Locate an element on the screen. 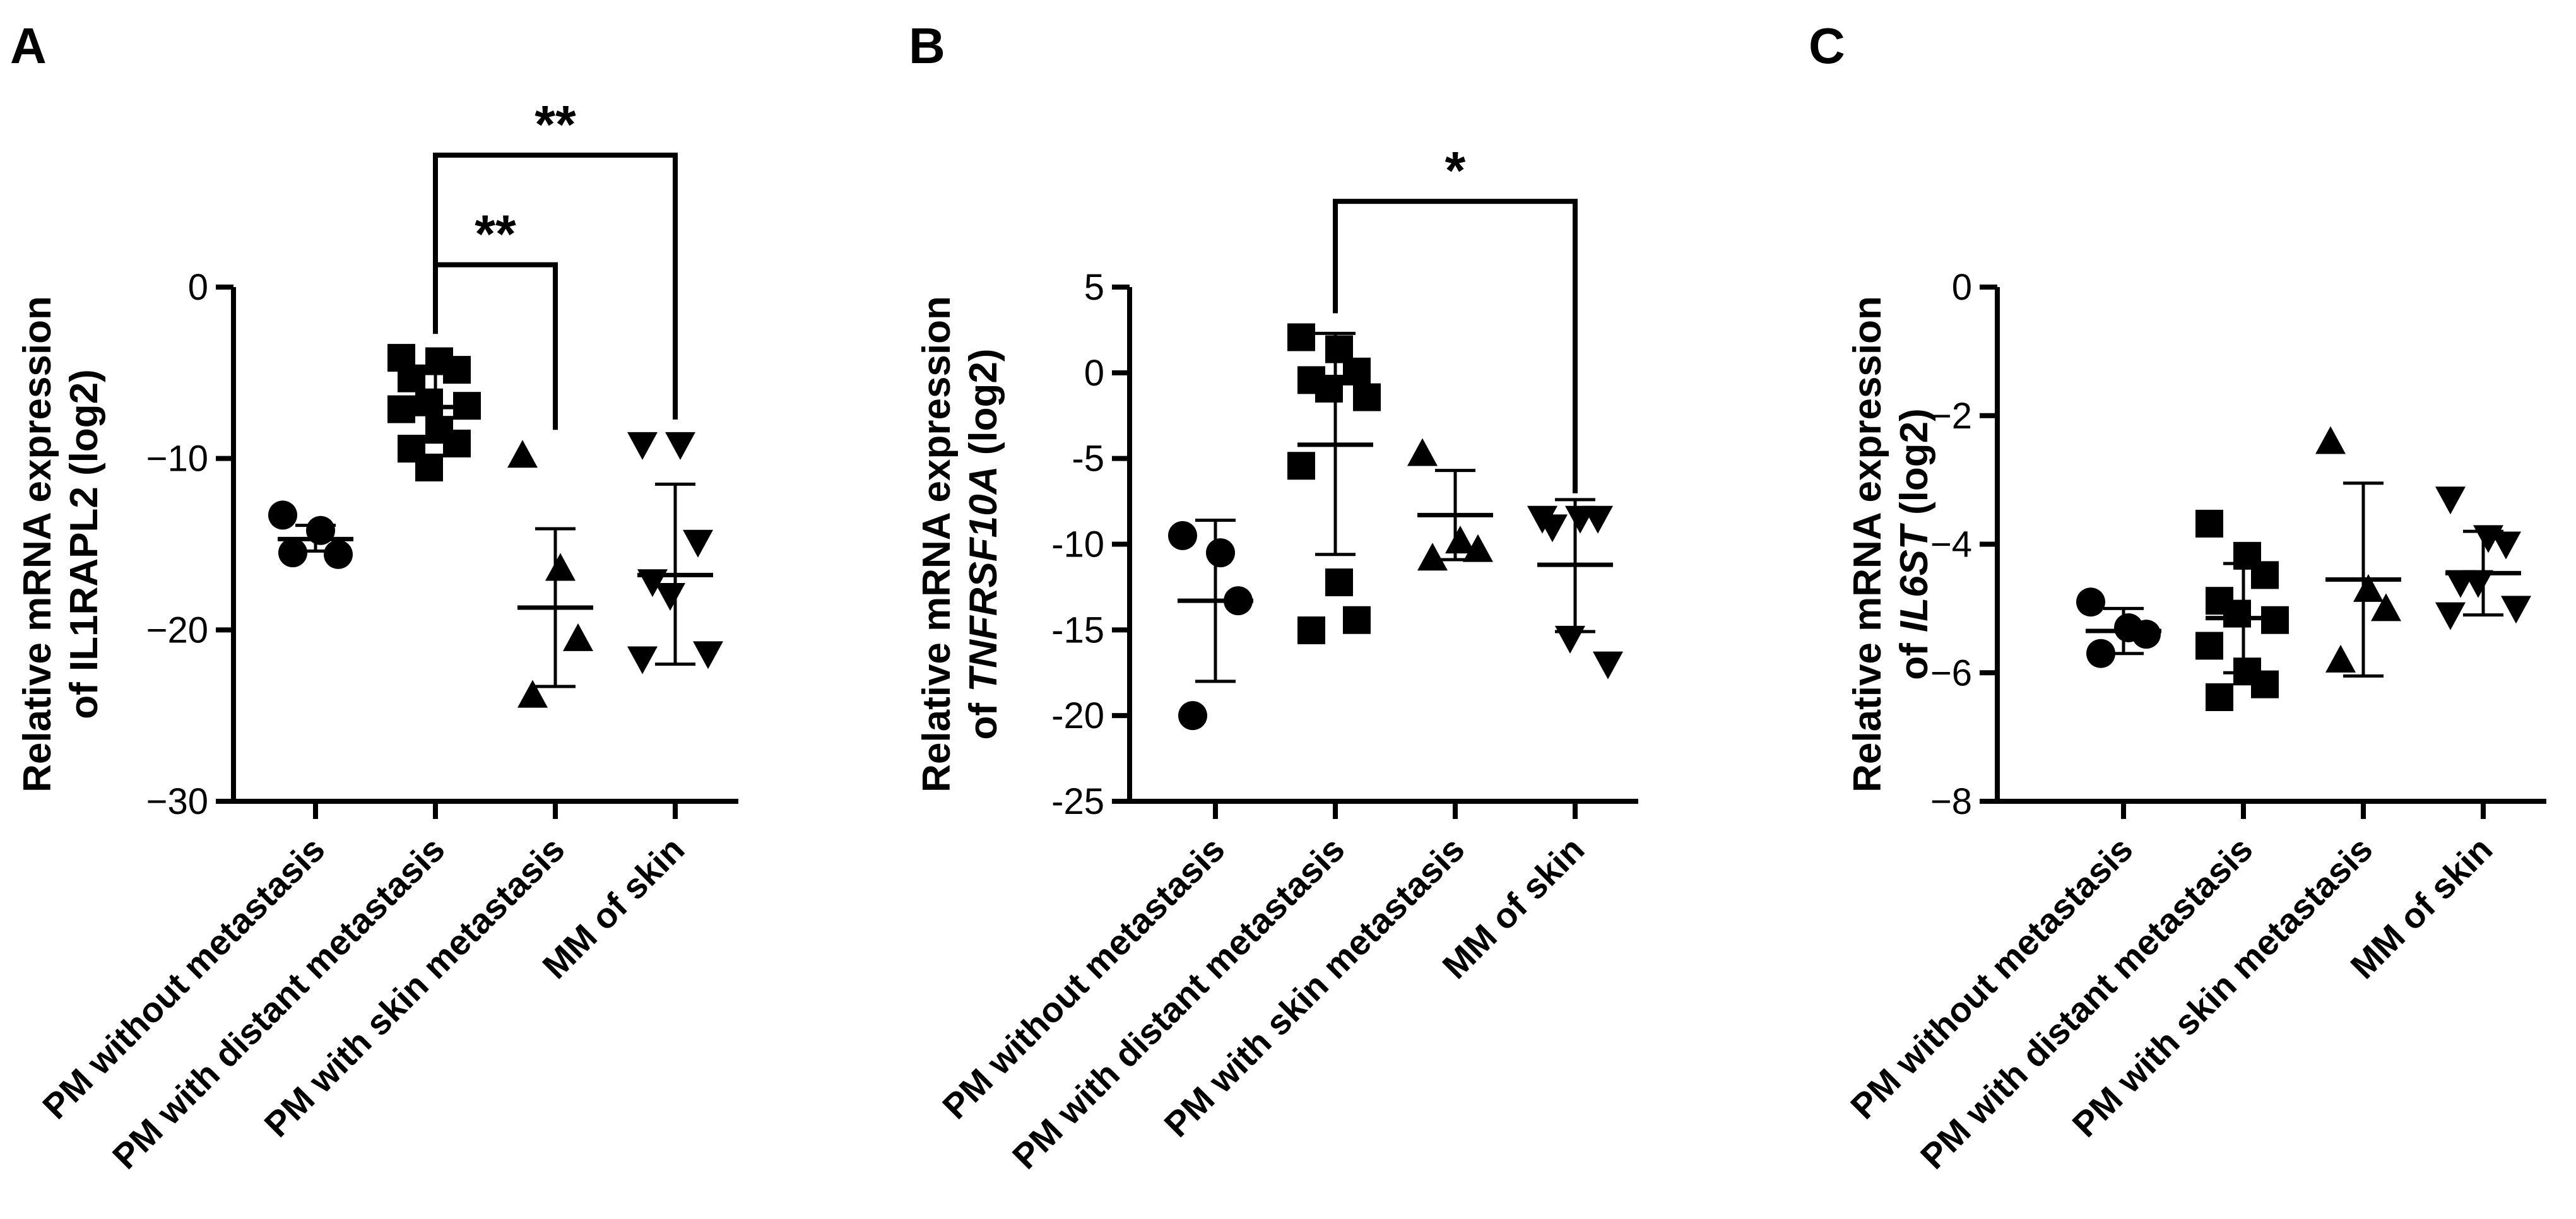  y-axis-title-run: IL6ST is located at coordinates (1915, 577).